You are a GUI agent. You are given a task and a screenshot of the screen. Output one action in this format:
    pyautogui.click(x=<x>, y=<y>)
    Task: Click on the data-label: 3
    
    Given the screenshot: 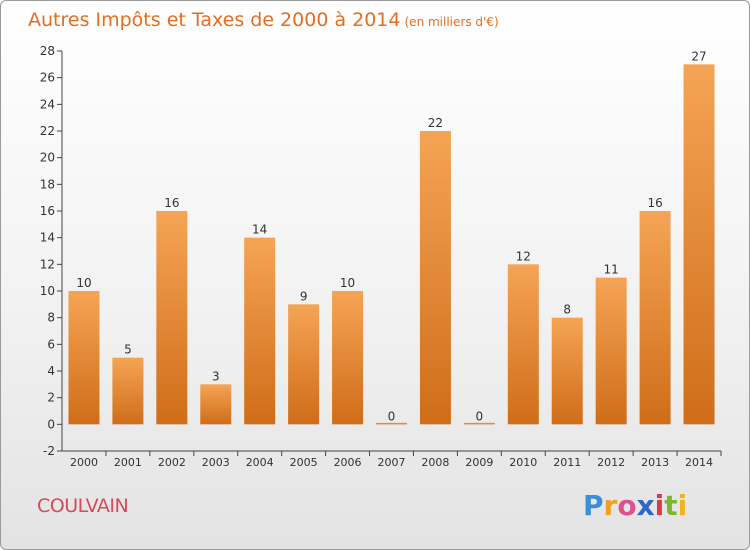 What is the action you would take?
    pyautogui.click(x=216, y=376)
    